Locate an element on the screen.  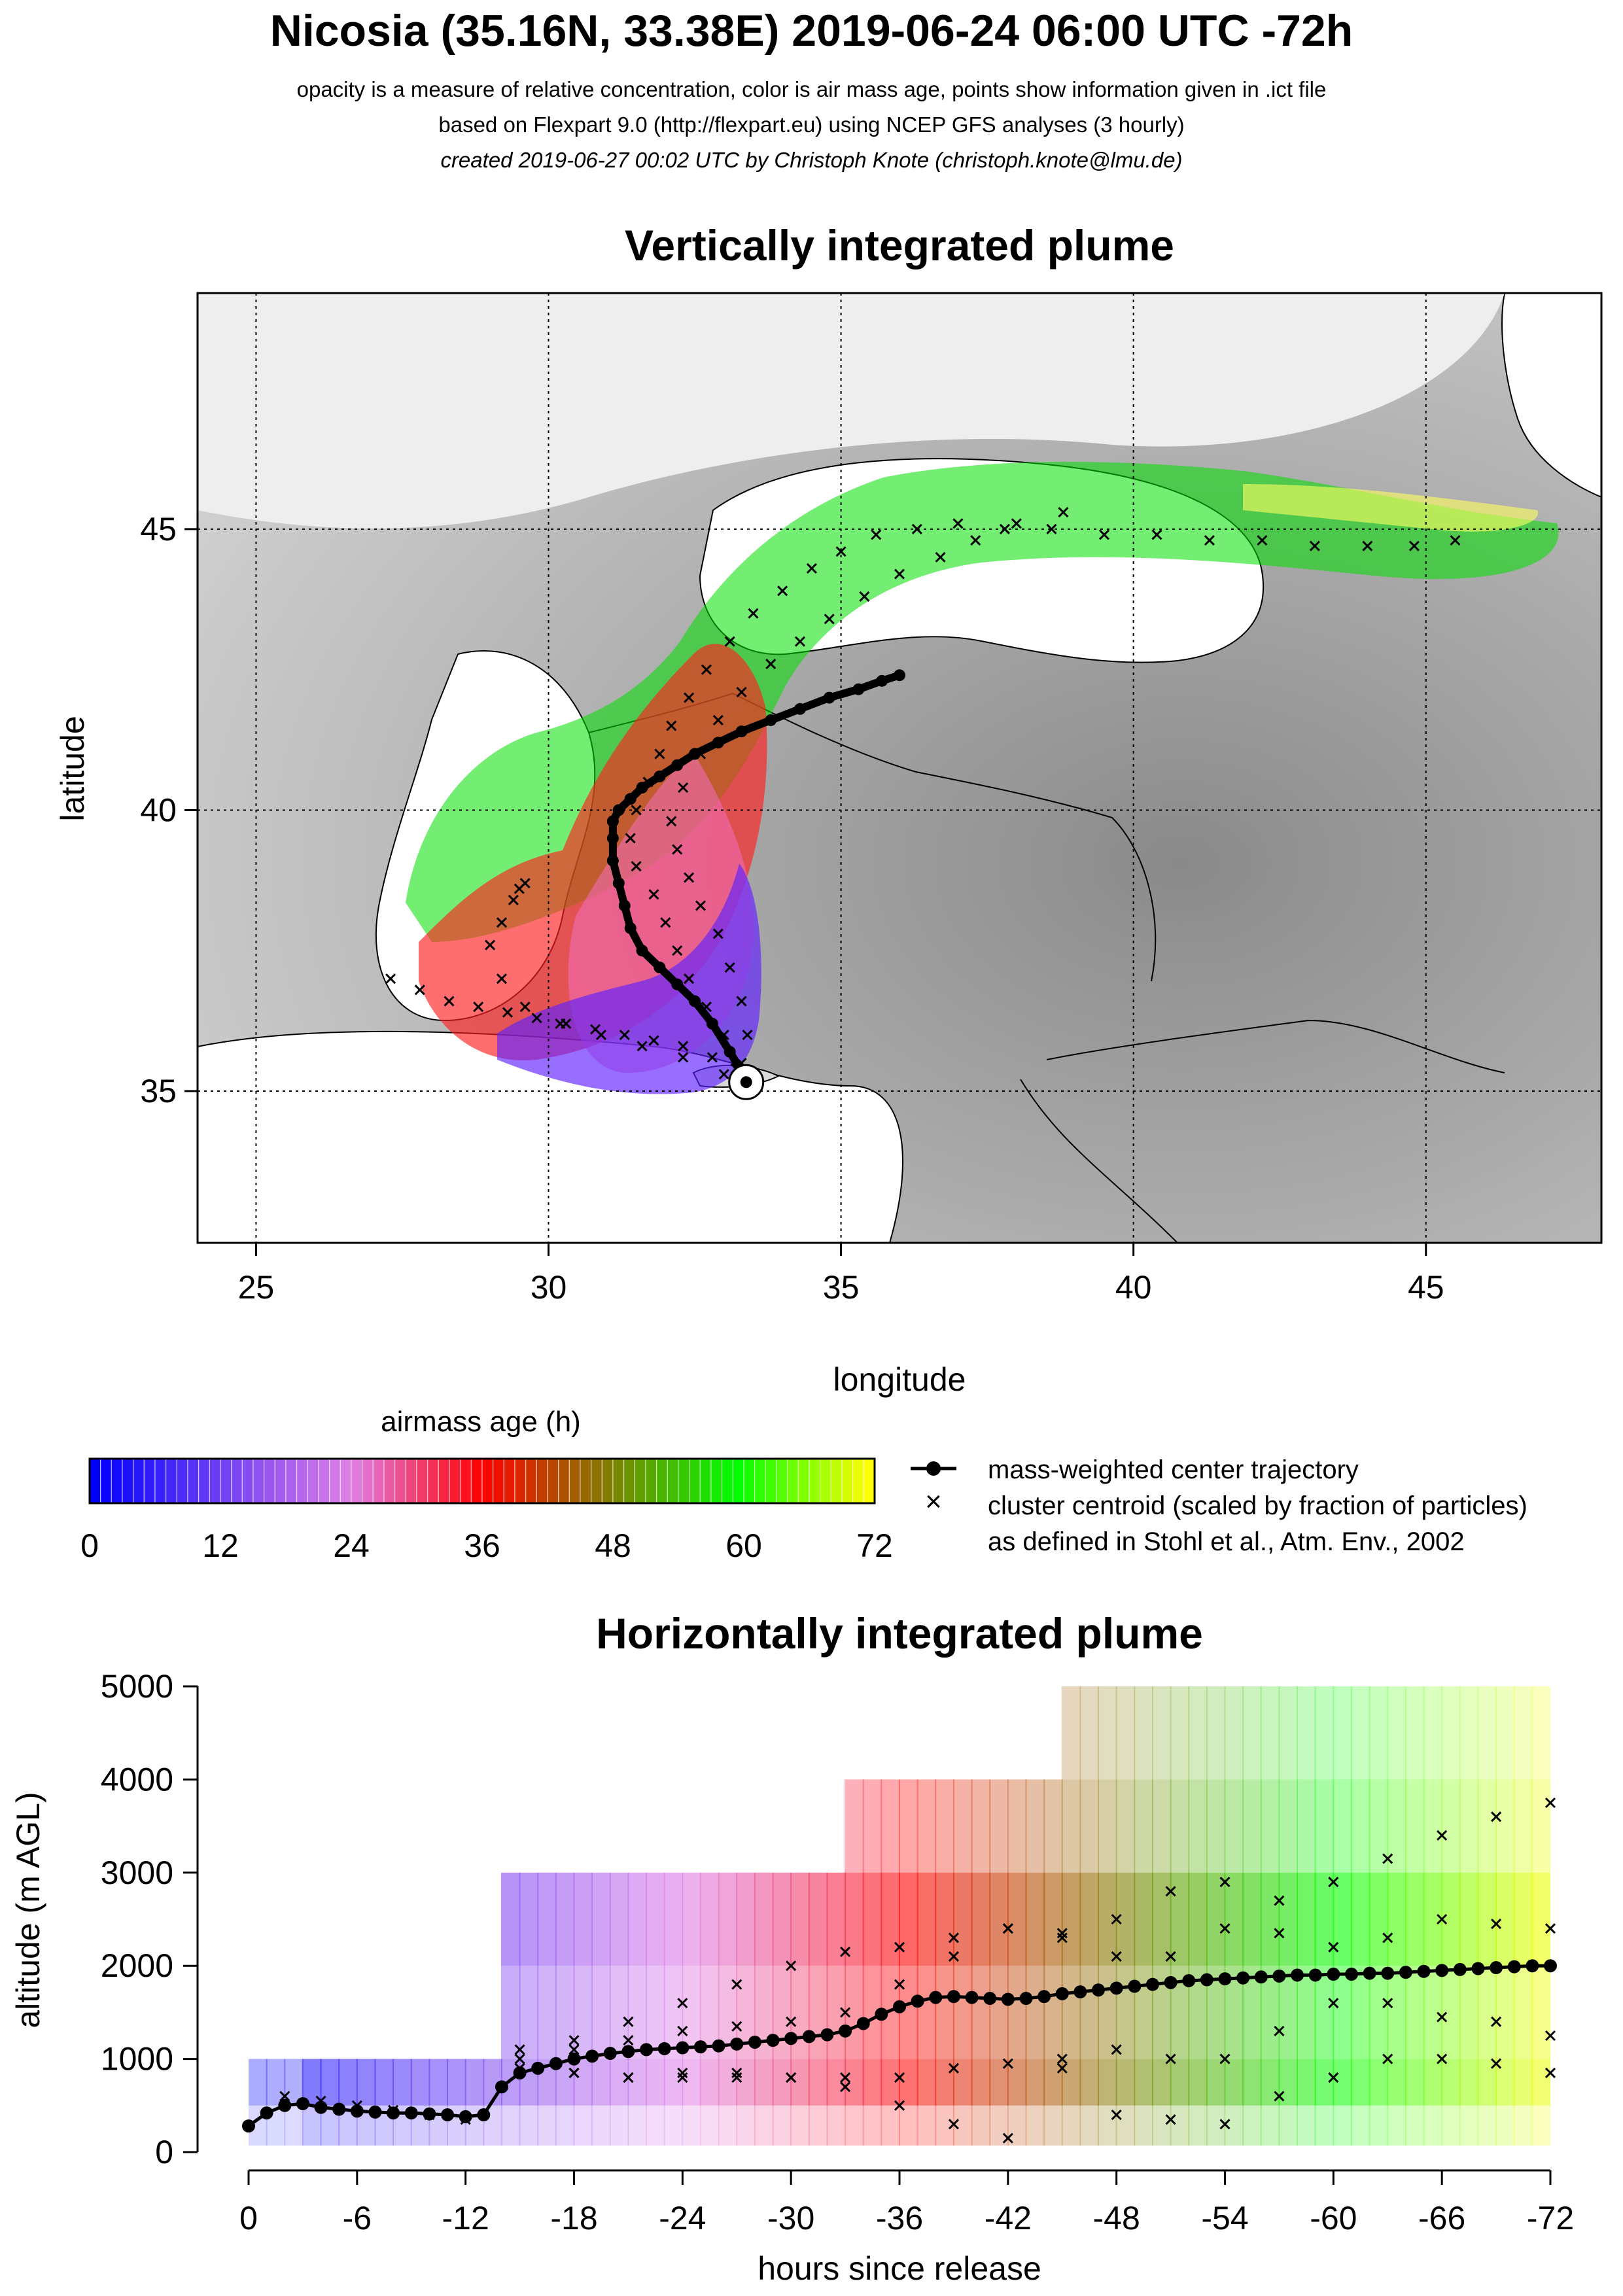
map-x-tick-label: 30 is located at coordinates (549, 1287).